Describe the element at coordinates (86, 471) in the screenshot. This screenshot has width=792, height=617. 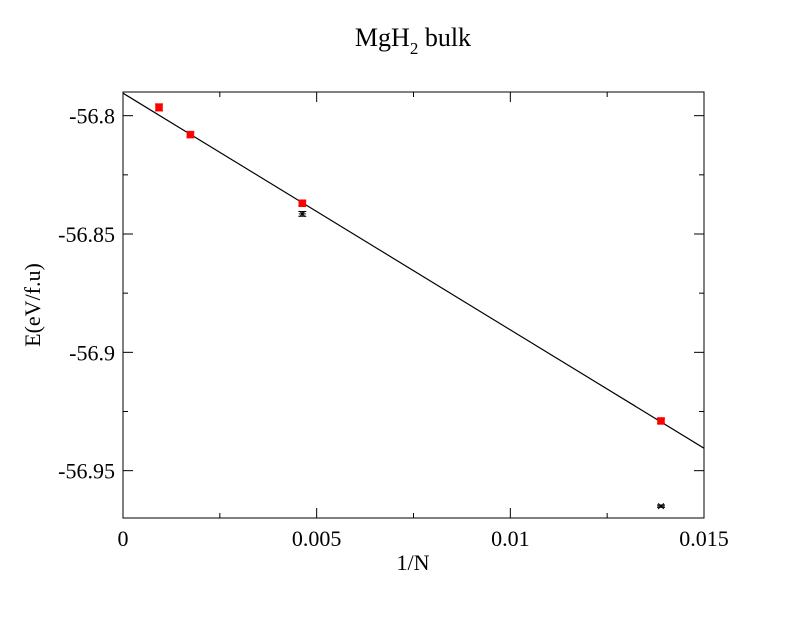
I see `y-tick-label: -56.95` at that location.